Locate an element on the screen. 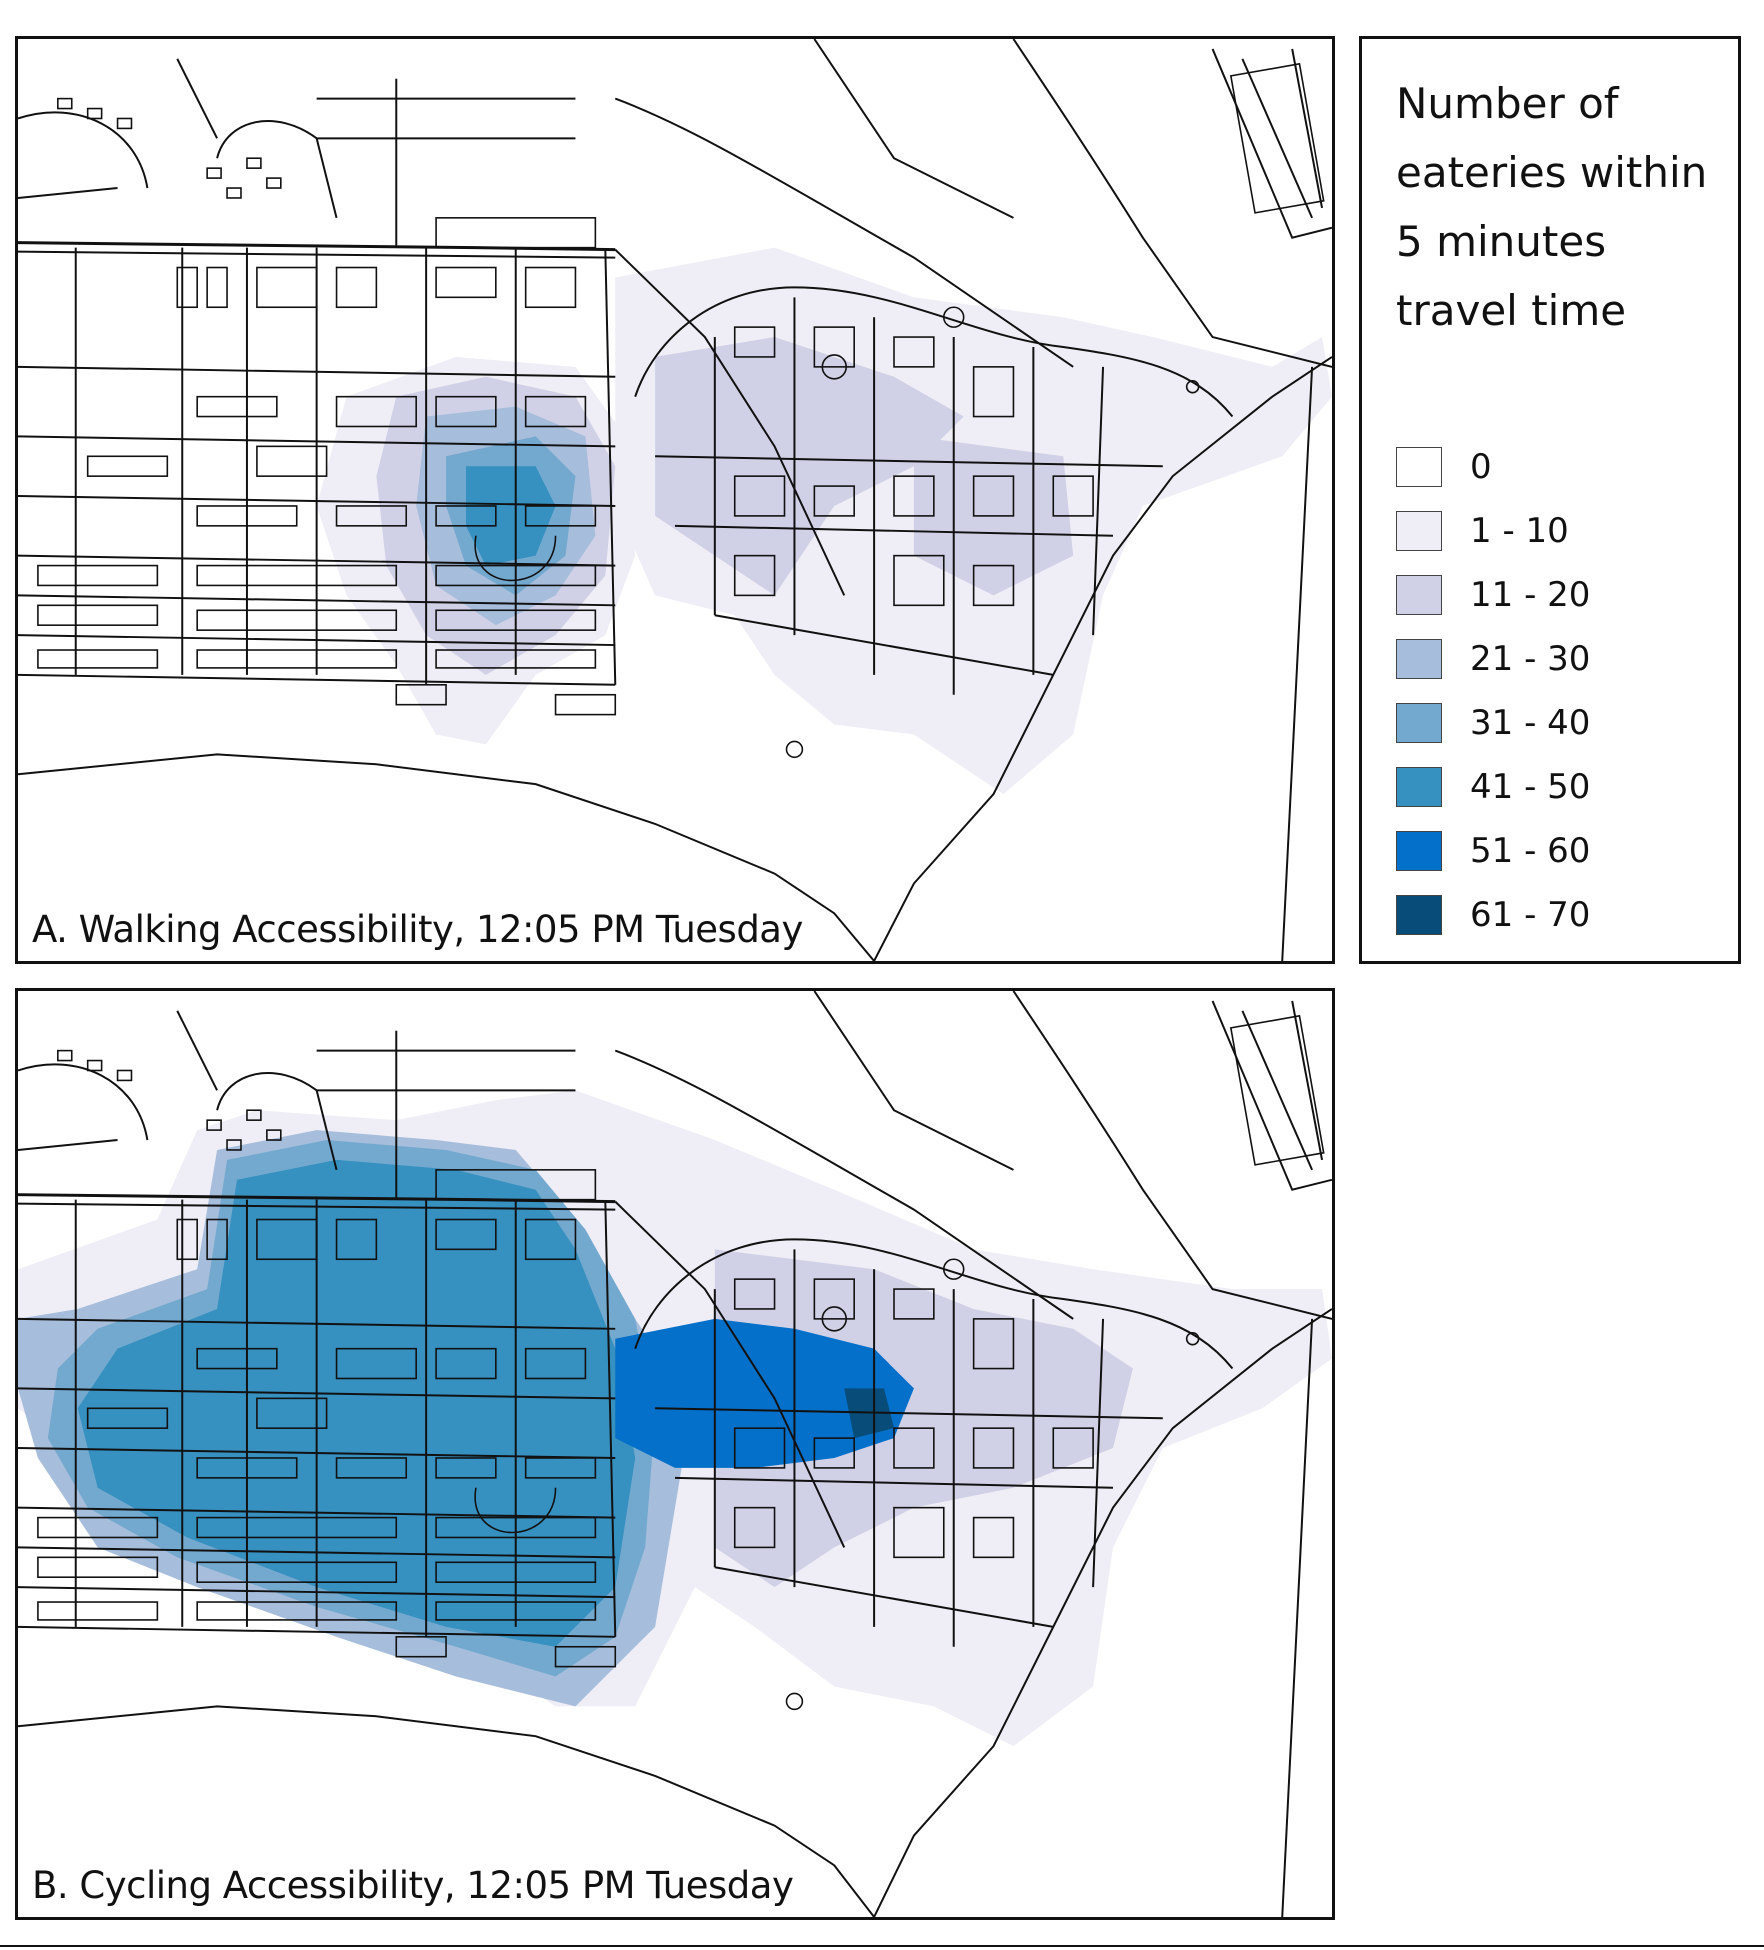 The width and height of the screenshot is (1764, 1950). legend-item-1-10: 1 - 10 is located at coordinates (1493, 531).